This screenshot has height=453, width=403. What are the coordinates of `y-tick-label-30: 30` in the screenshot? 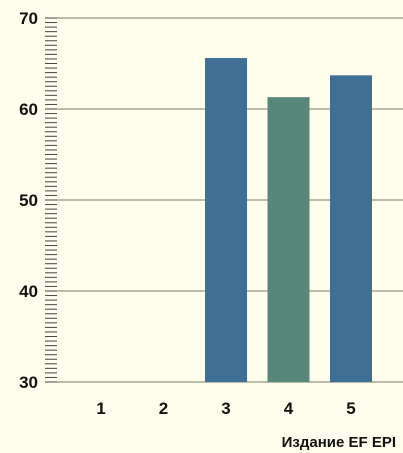 It's located at (28, 382).